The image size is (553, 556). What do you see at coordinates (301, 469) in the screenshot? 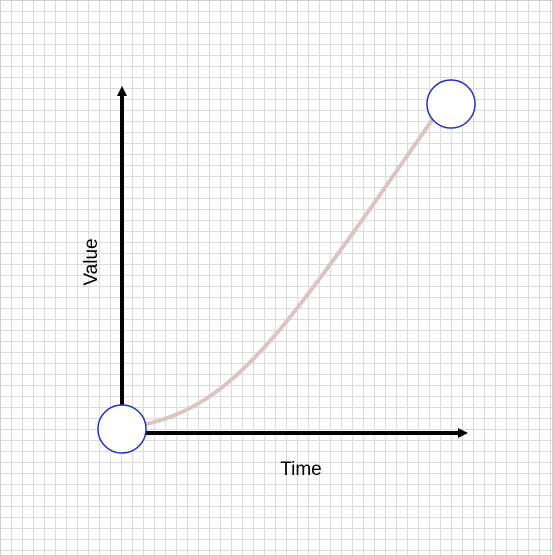
I see `x-axis-label: Time` at bounding box center [301, 469].